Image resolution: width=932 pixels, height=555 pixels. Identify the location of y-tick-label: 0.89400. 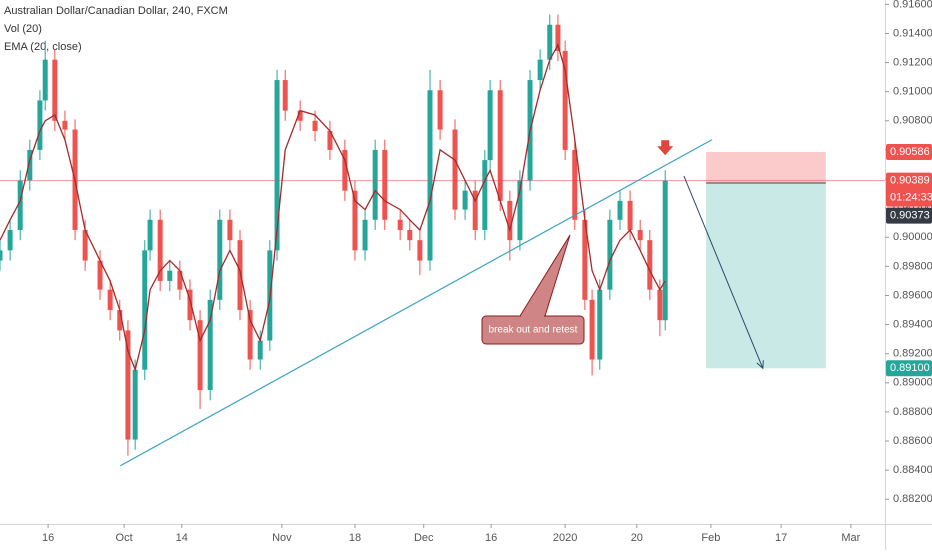
(912, 324).